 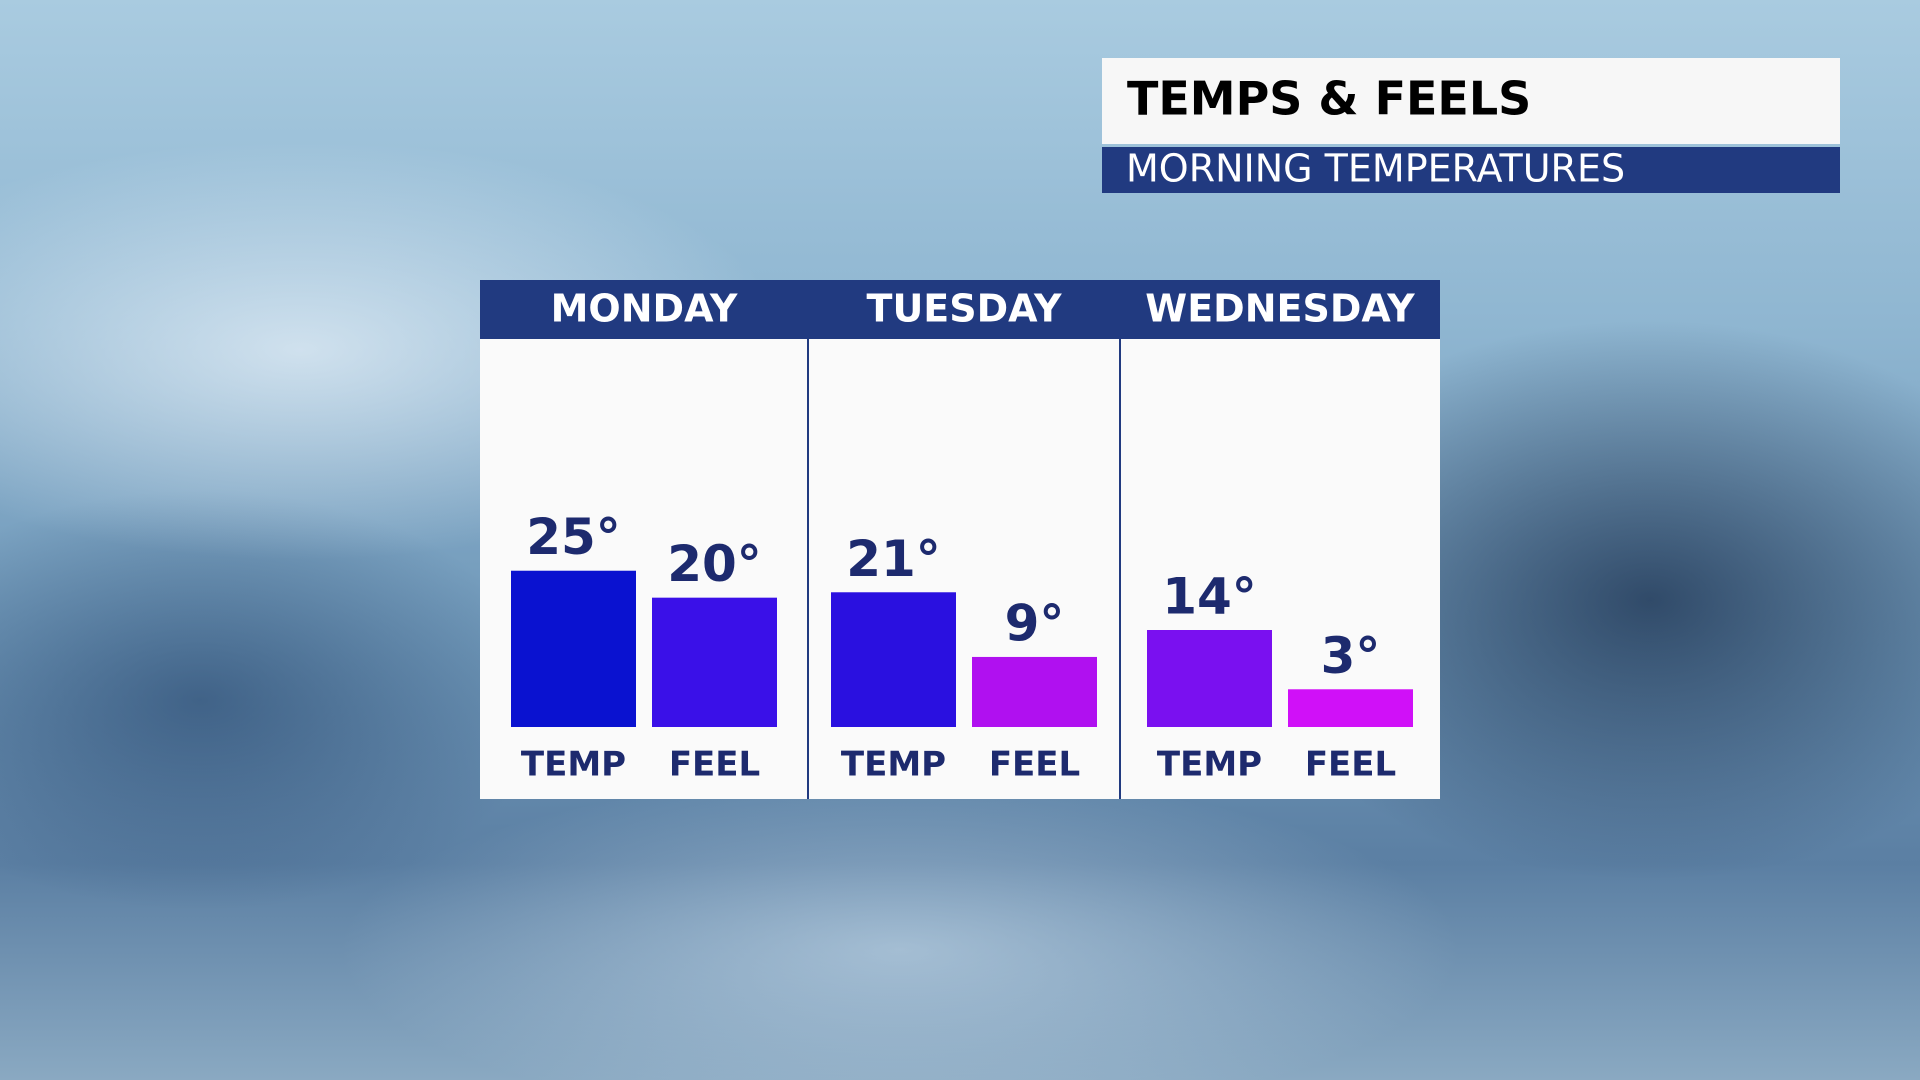 I want to click on day-label: TUESDAY, so click(x=964, y=309).